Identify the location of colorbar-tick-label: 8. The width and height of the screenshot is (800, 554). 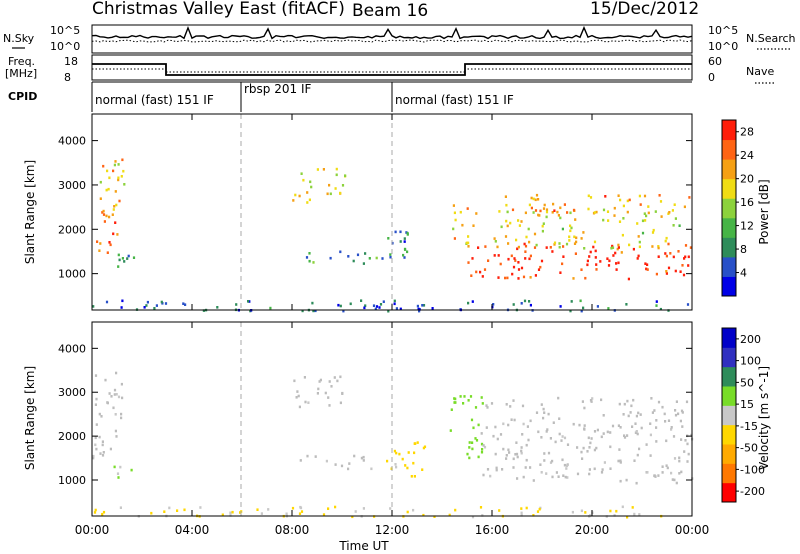
(743, 249).